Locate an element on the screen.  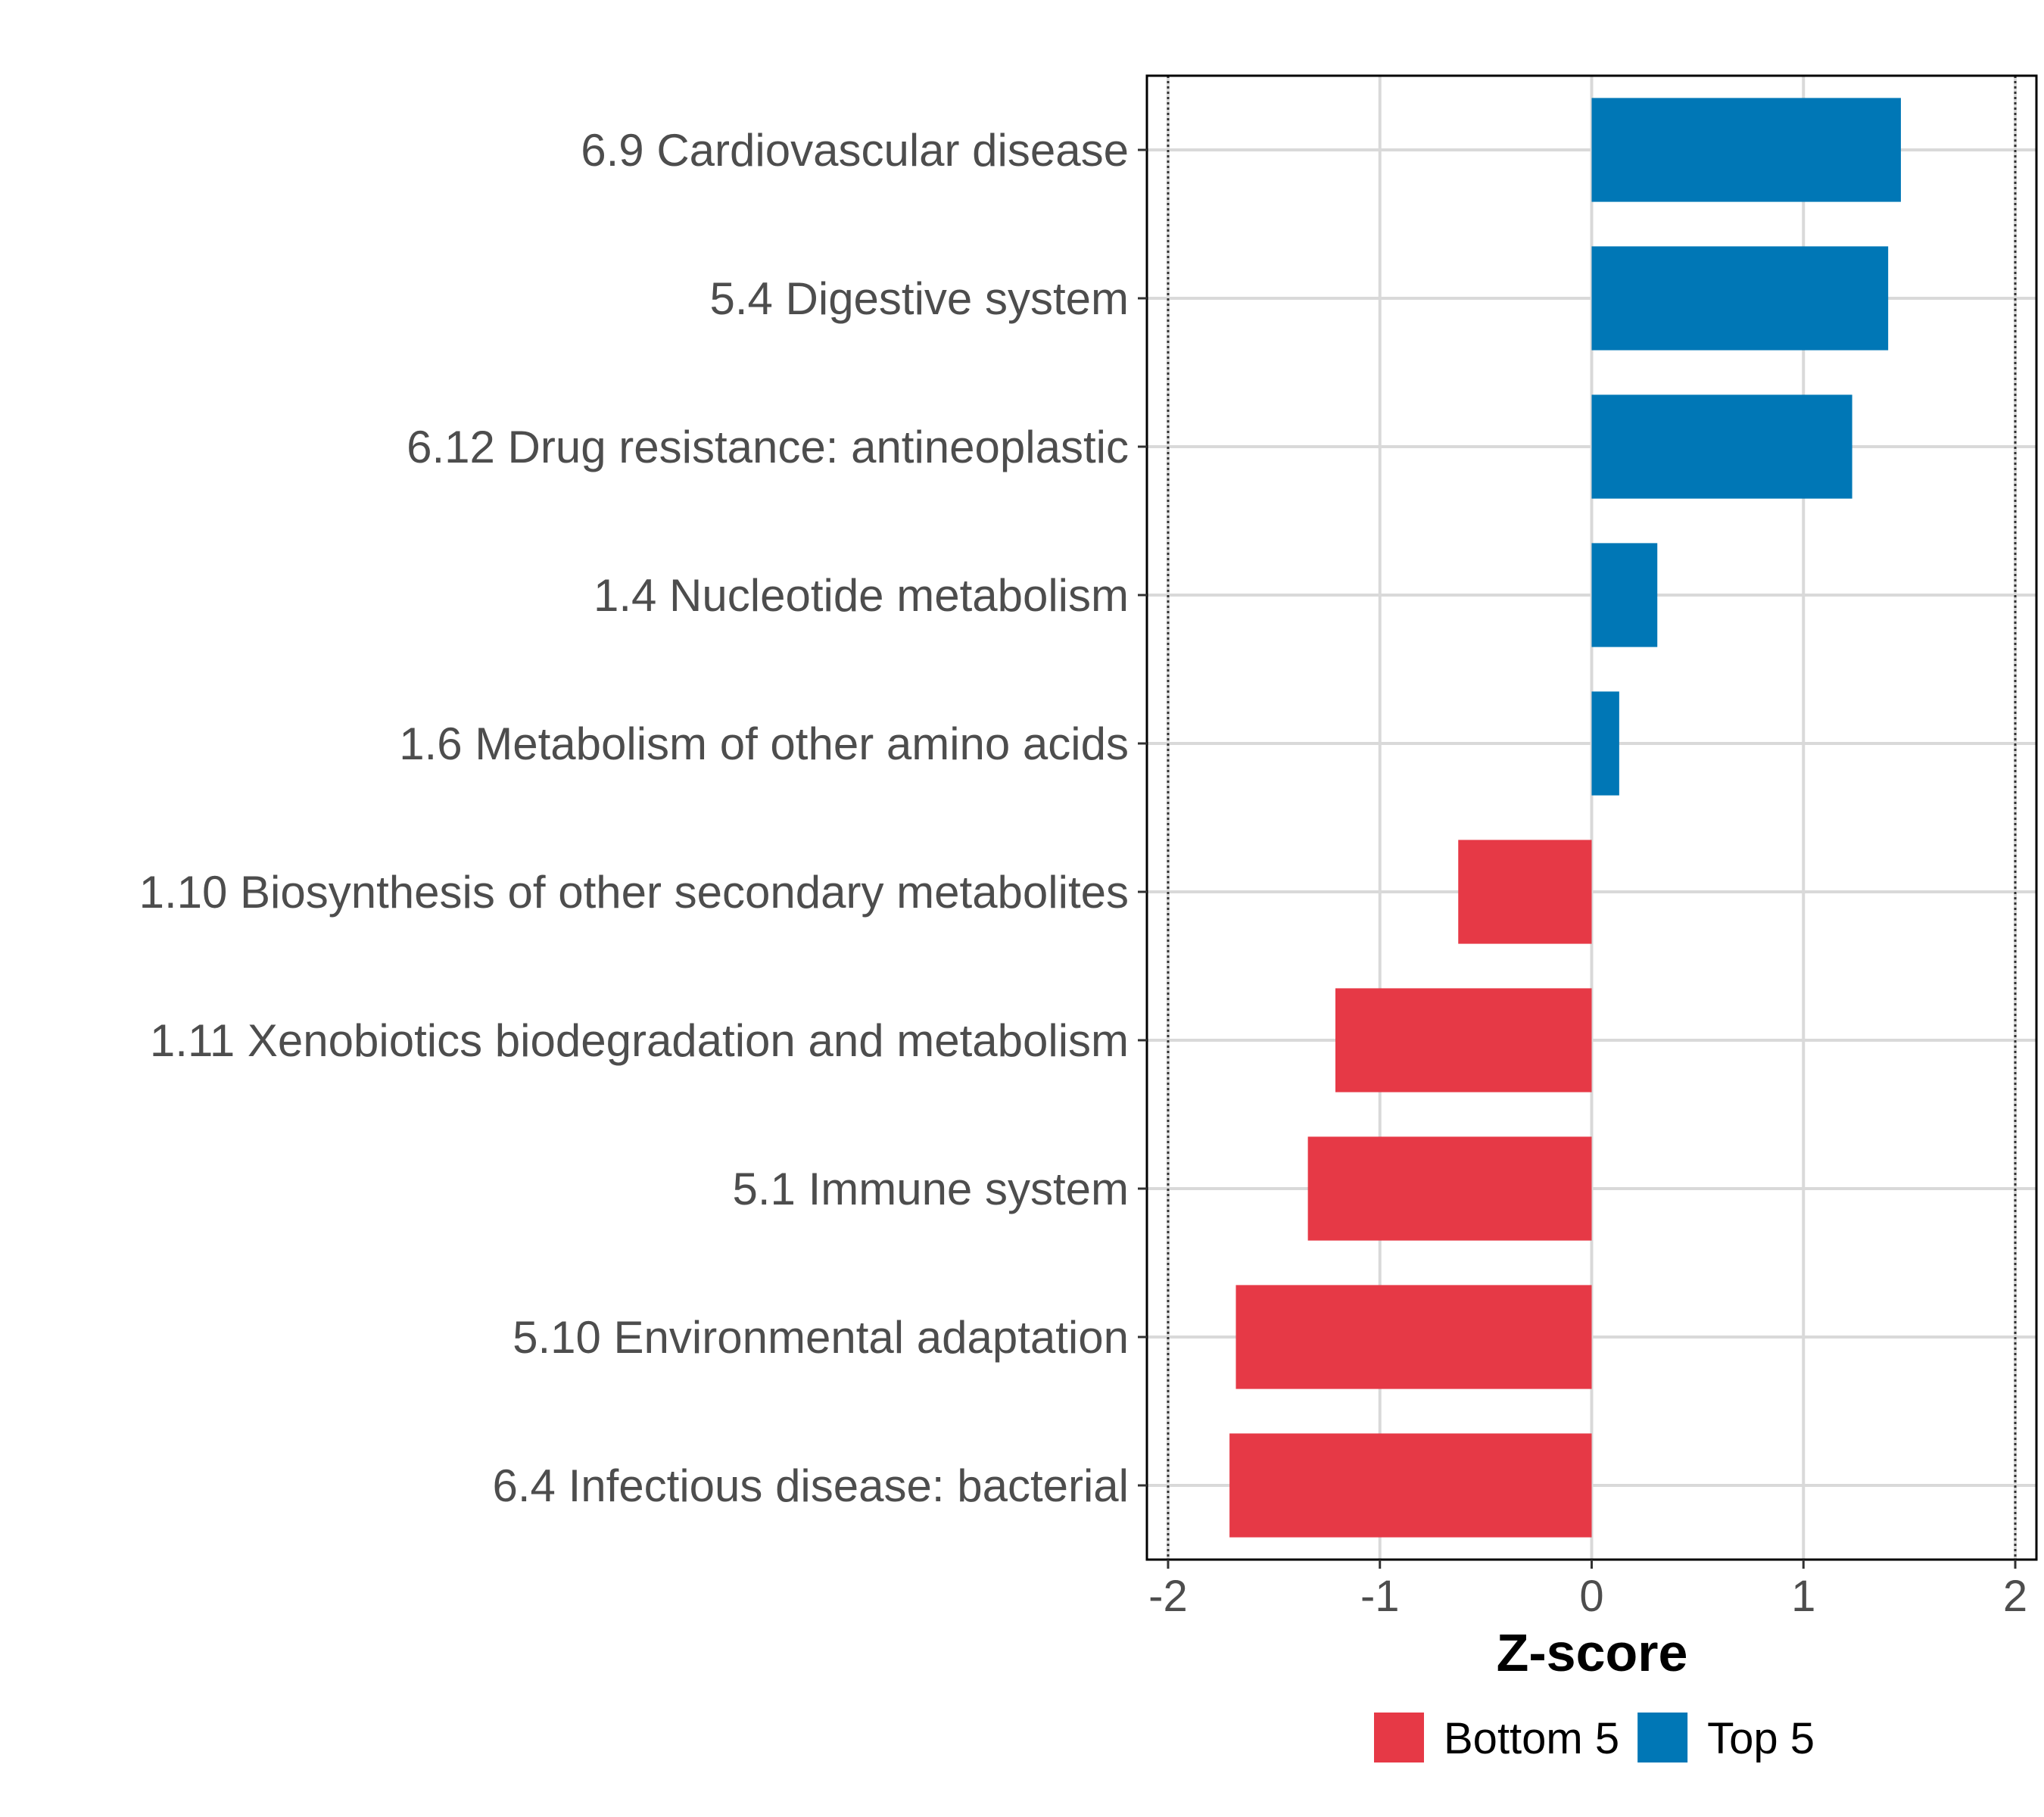
bar-6-4-infectious-disease-bacterial is located at coordinates (1410, 1485).